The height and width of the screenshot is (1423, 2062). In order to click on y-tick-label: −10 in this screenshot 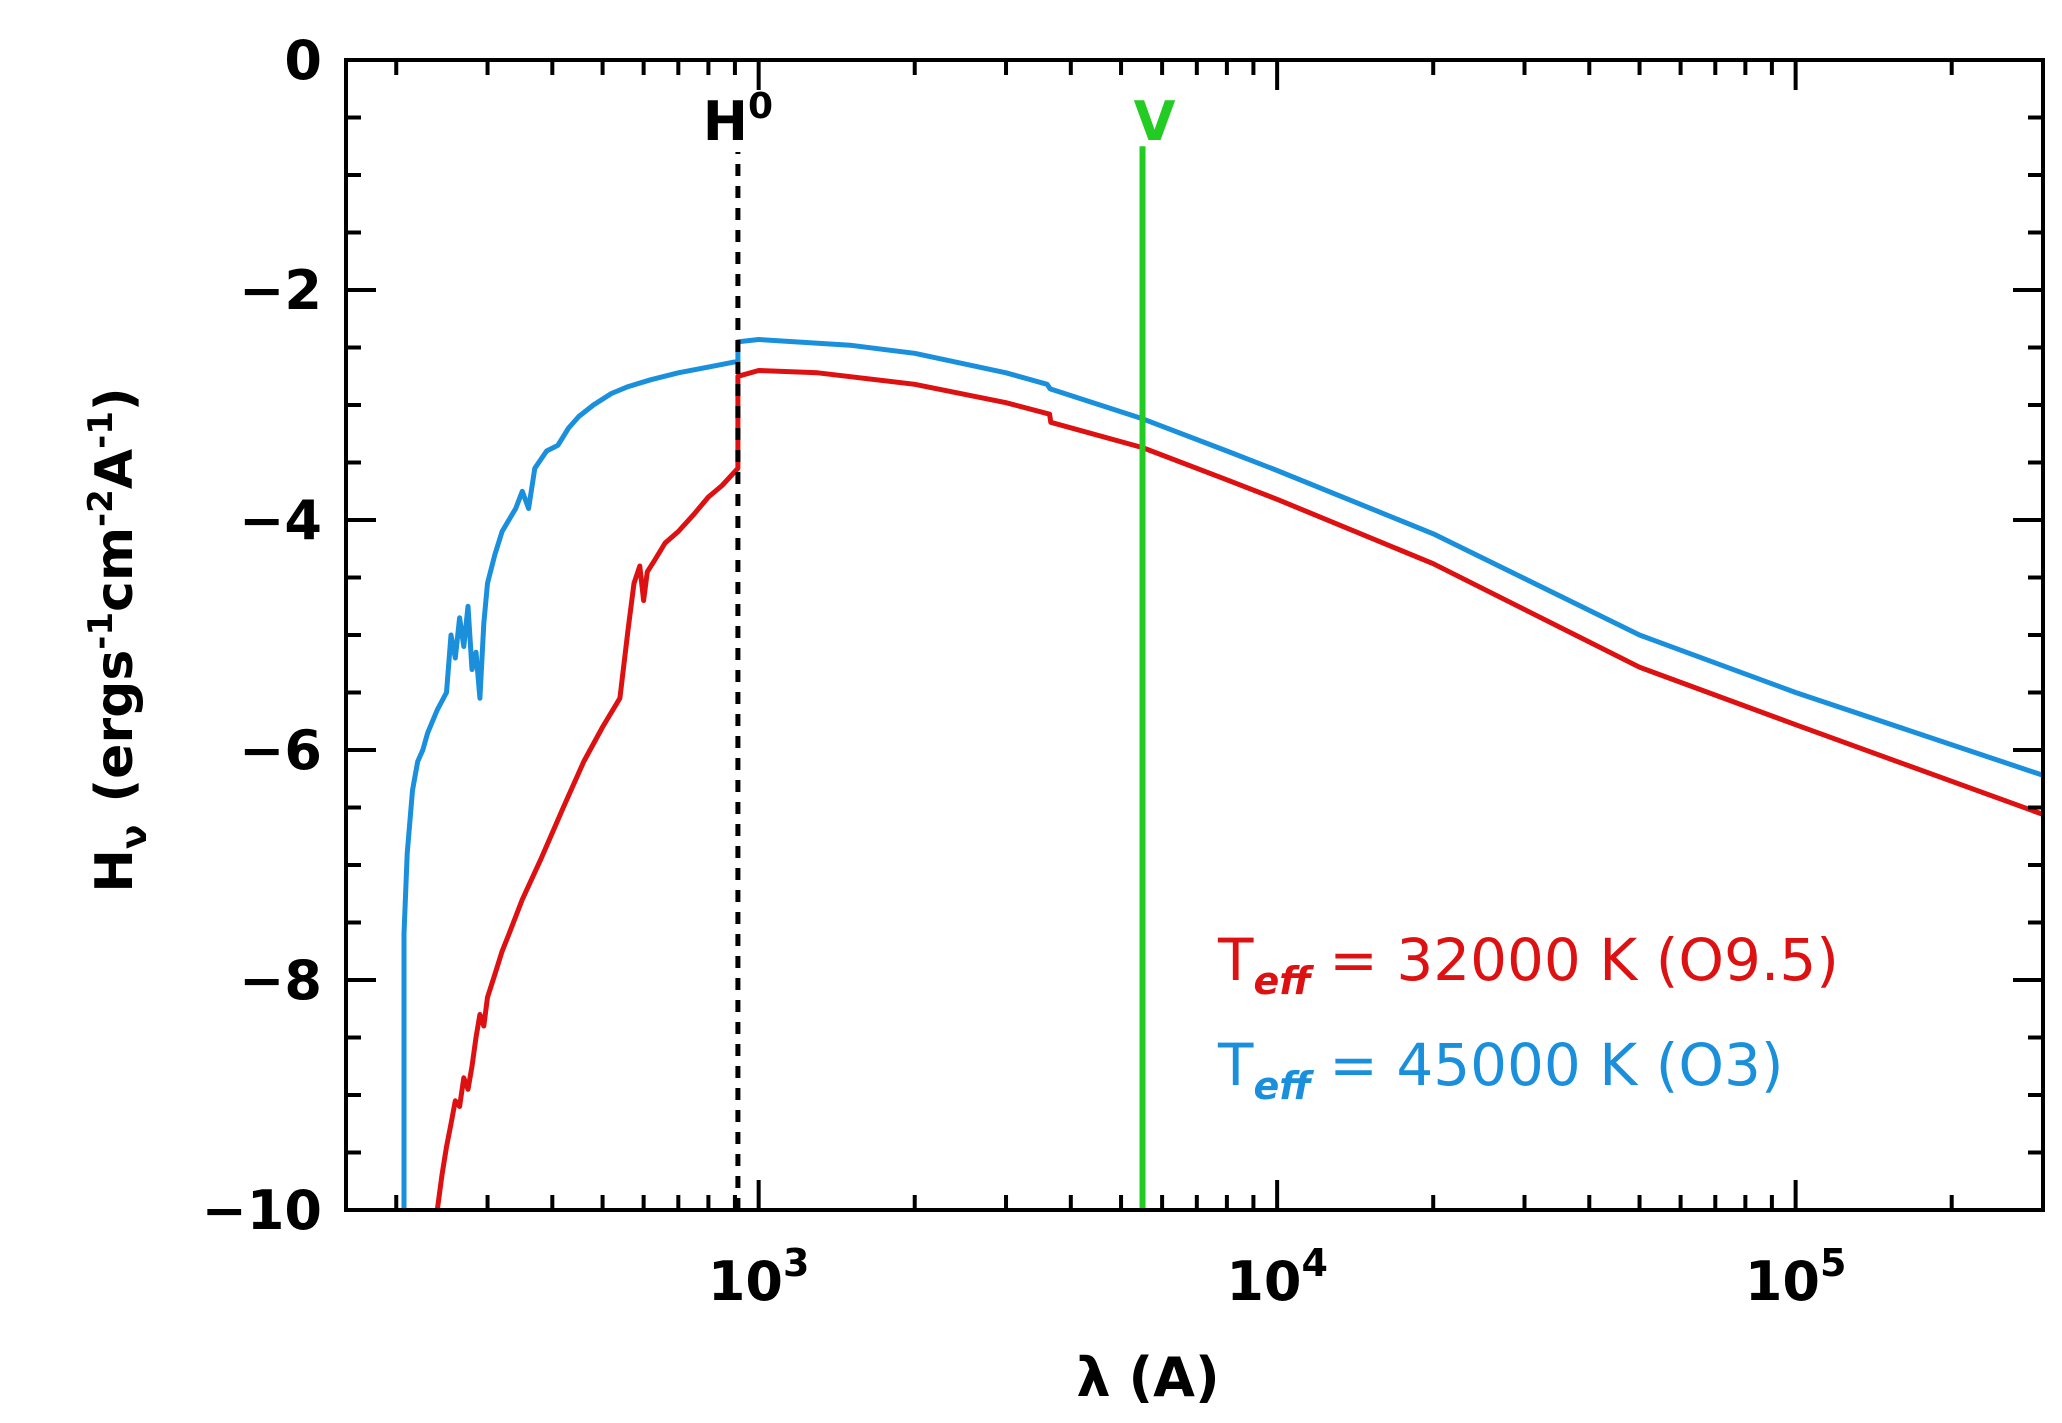, I will do `click(262, 1210)`.